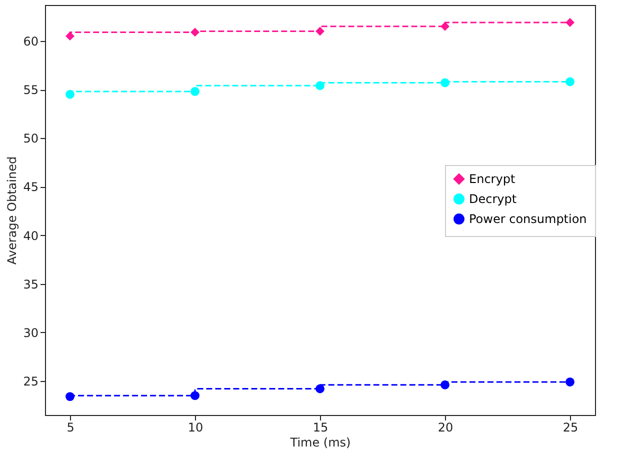 Image resolution: width=627 pixels, height=473 pixels. Describe the element at coordinates (446, 427) in the screenshot. I see `x-tick-label: 20` at that location.